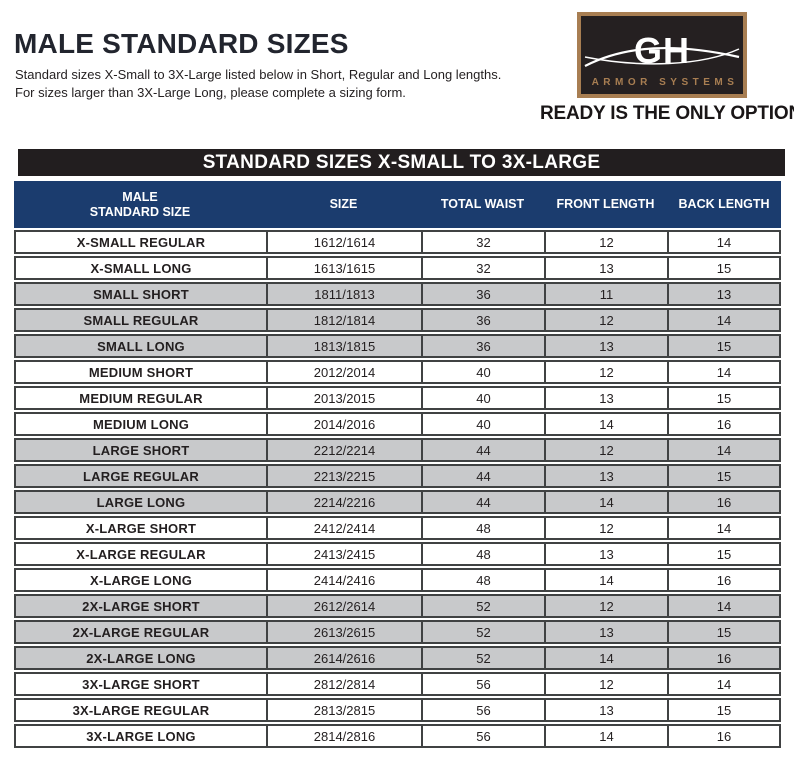  What do you see at coordinates (141, 684) in the screenshot?
I see `cell-standard-size: 3X-LARGE SHORT` at bounding box center [141, 684].